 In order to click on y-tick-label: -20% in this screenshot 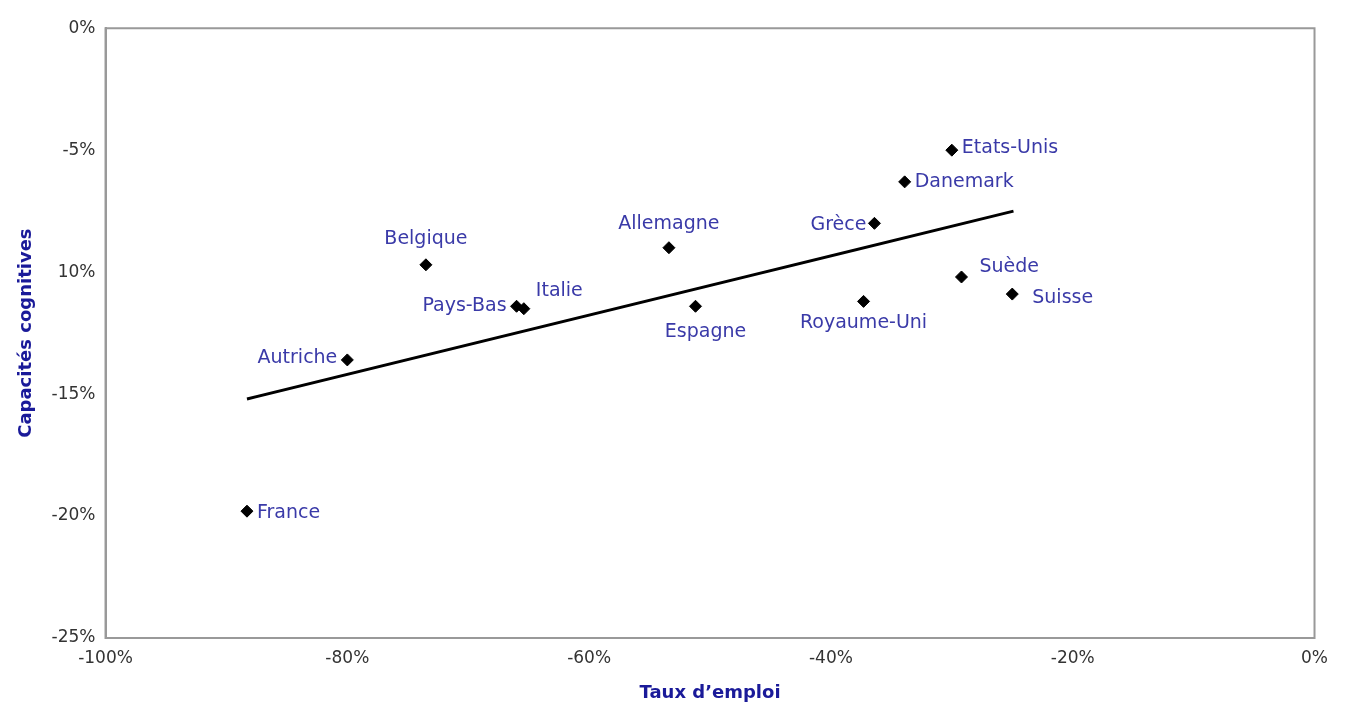, I will do `click(73, 514)`.